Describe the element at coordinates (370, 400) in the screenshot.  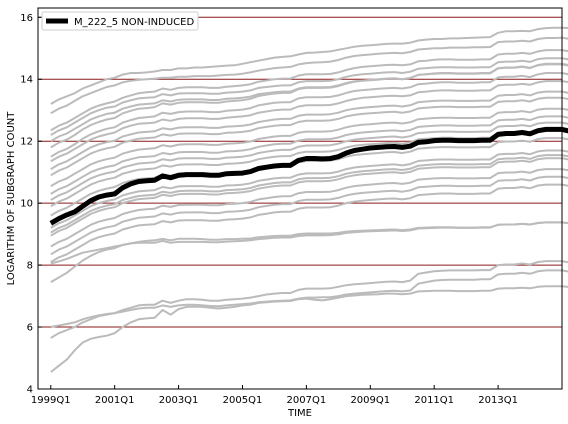
I see `x-tick-label: 2009Q1` at that location.